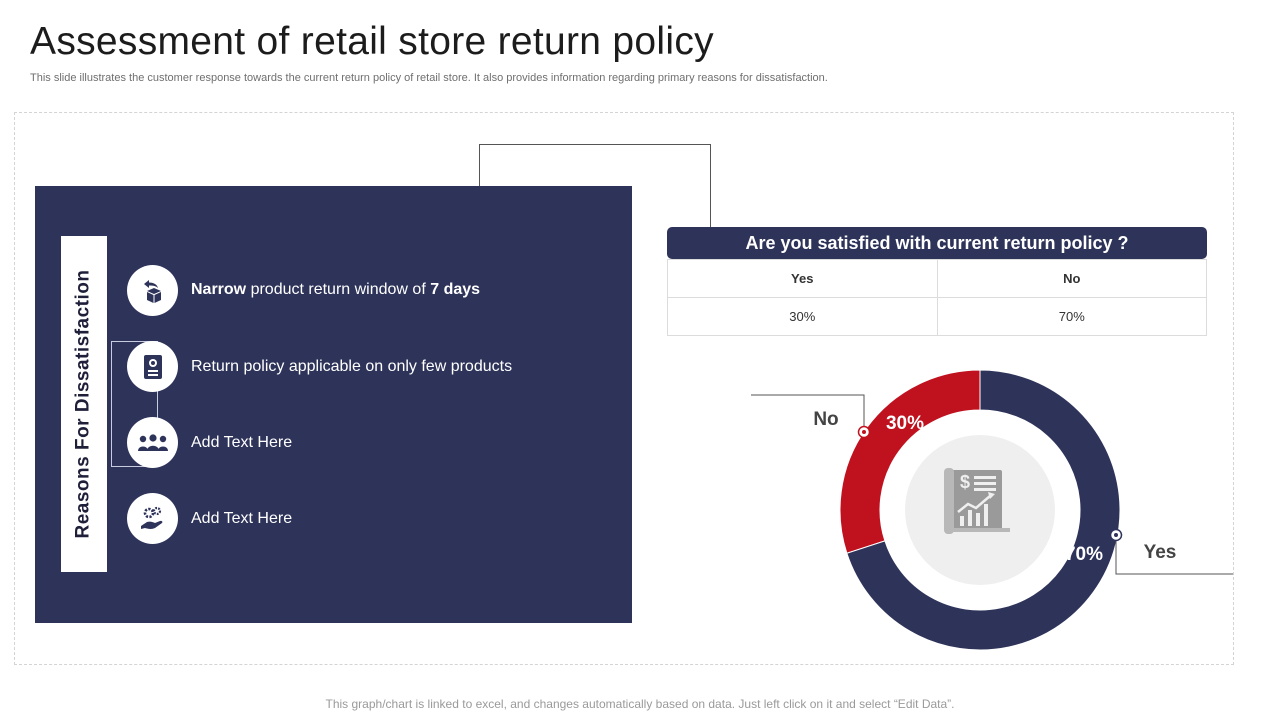 Image resolution: width=1280 pixels, height=720 pixels. I want to click on cell-yes-value: 30%, so click(802, 316).